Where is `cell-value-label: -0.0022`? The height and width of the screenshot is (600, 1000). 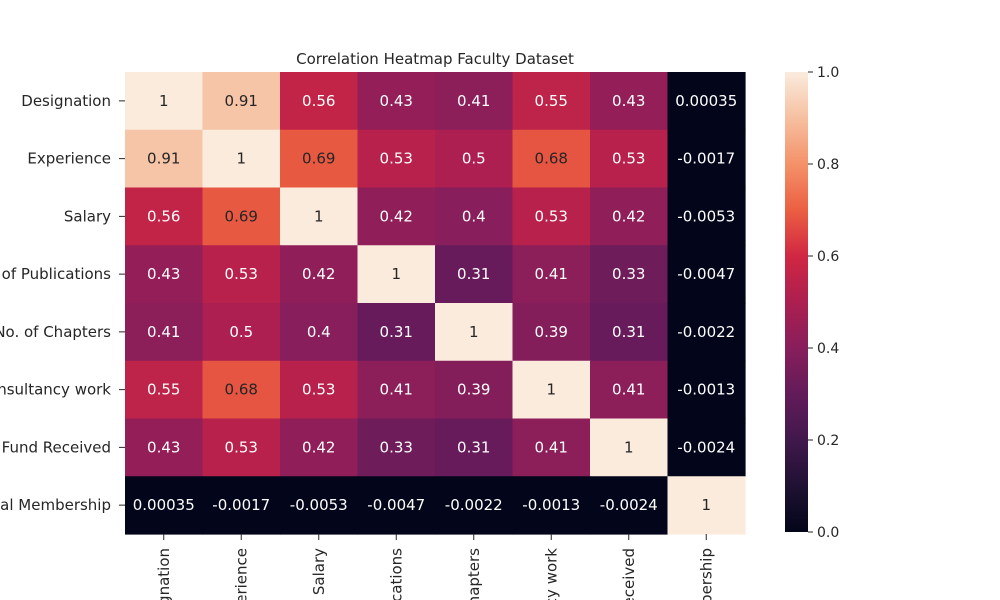
cell-value-label: -0.0022 is located at coordinates (706, 332).